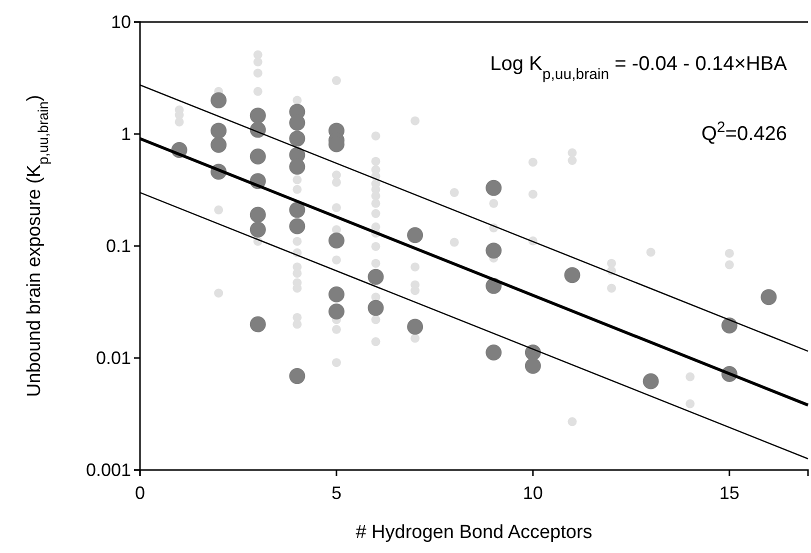  Describe the element at coordinates (474, 532) in the screenshot. I see `x-axis-title: # Hydrogen Bond Acceptors` at that location.